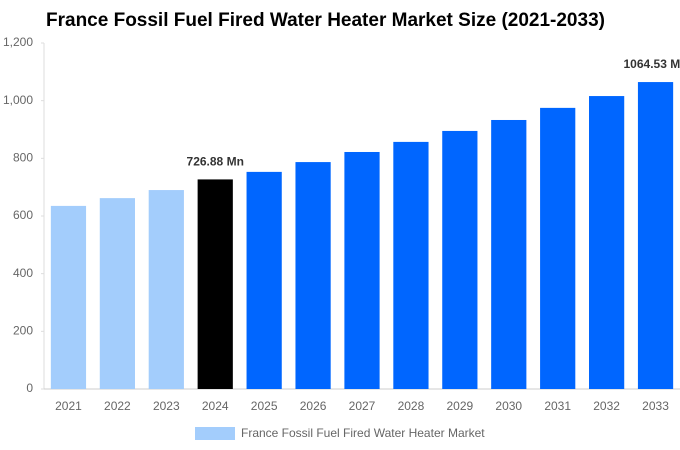 The image size is (680, 450). What do you see at coordinates (655, 406) in the screenshot?
I see `x-tick-label: 2033` at bounding box center [655, 406].